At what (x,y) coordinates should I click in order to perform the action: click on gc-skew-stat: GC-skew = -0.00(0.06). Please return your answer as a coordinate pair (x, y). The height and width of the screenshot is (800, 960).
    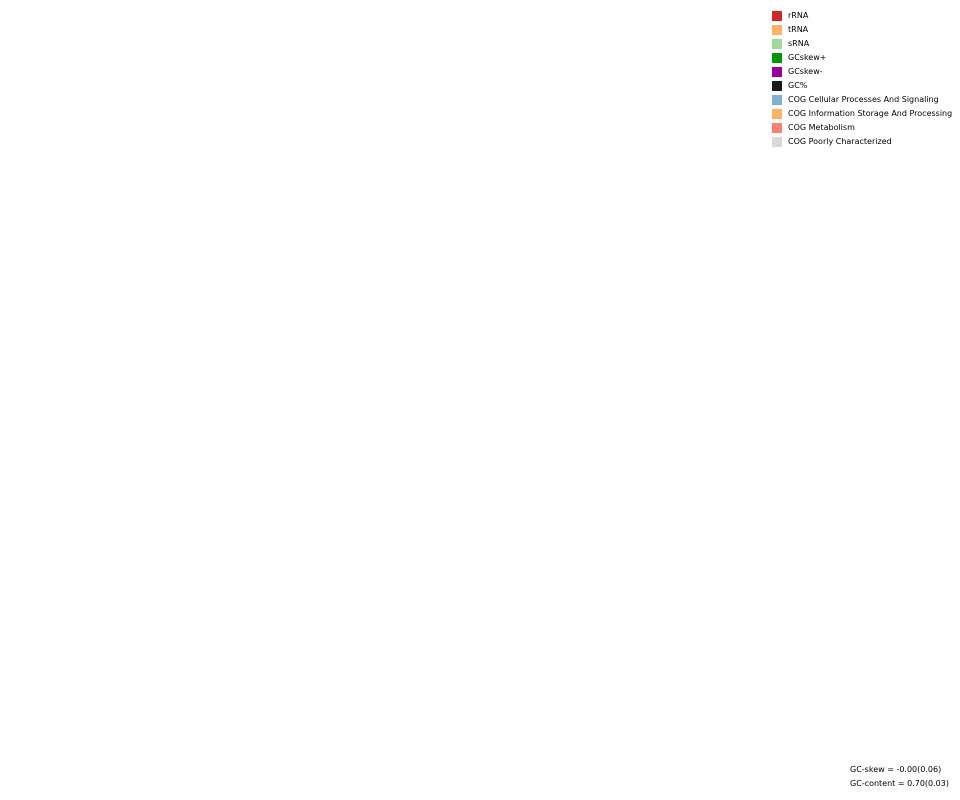
    Looking at the image, I should click on (896, 769).